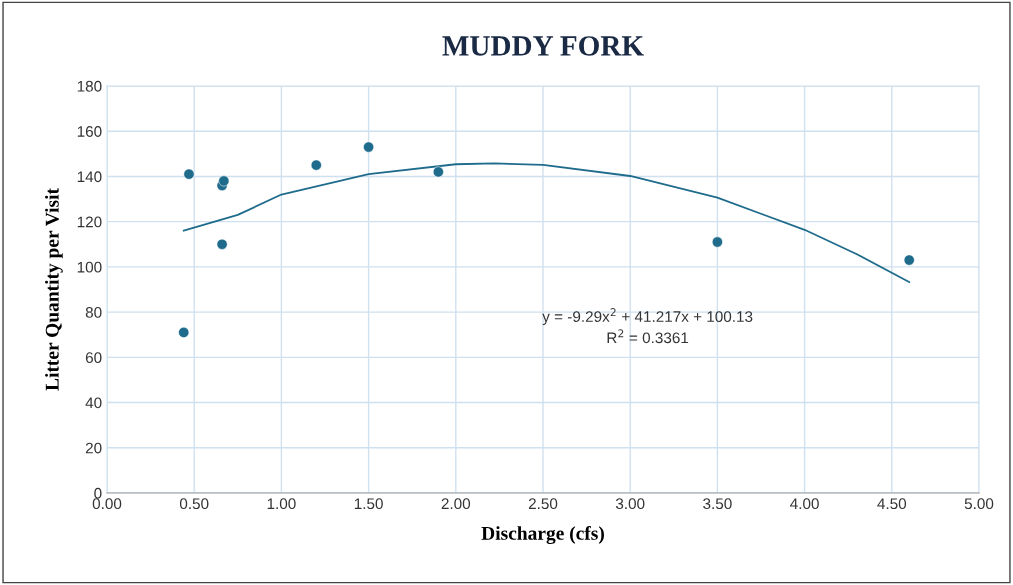  I want to click on x-tick-label: 4.00, so click(804, 504).